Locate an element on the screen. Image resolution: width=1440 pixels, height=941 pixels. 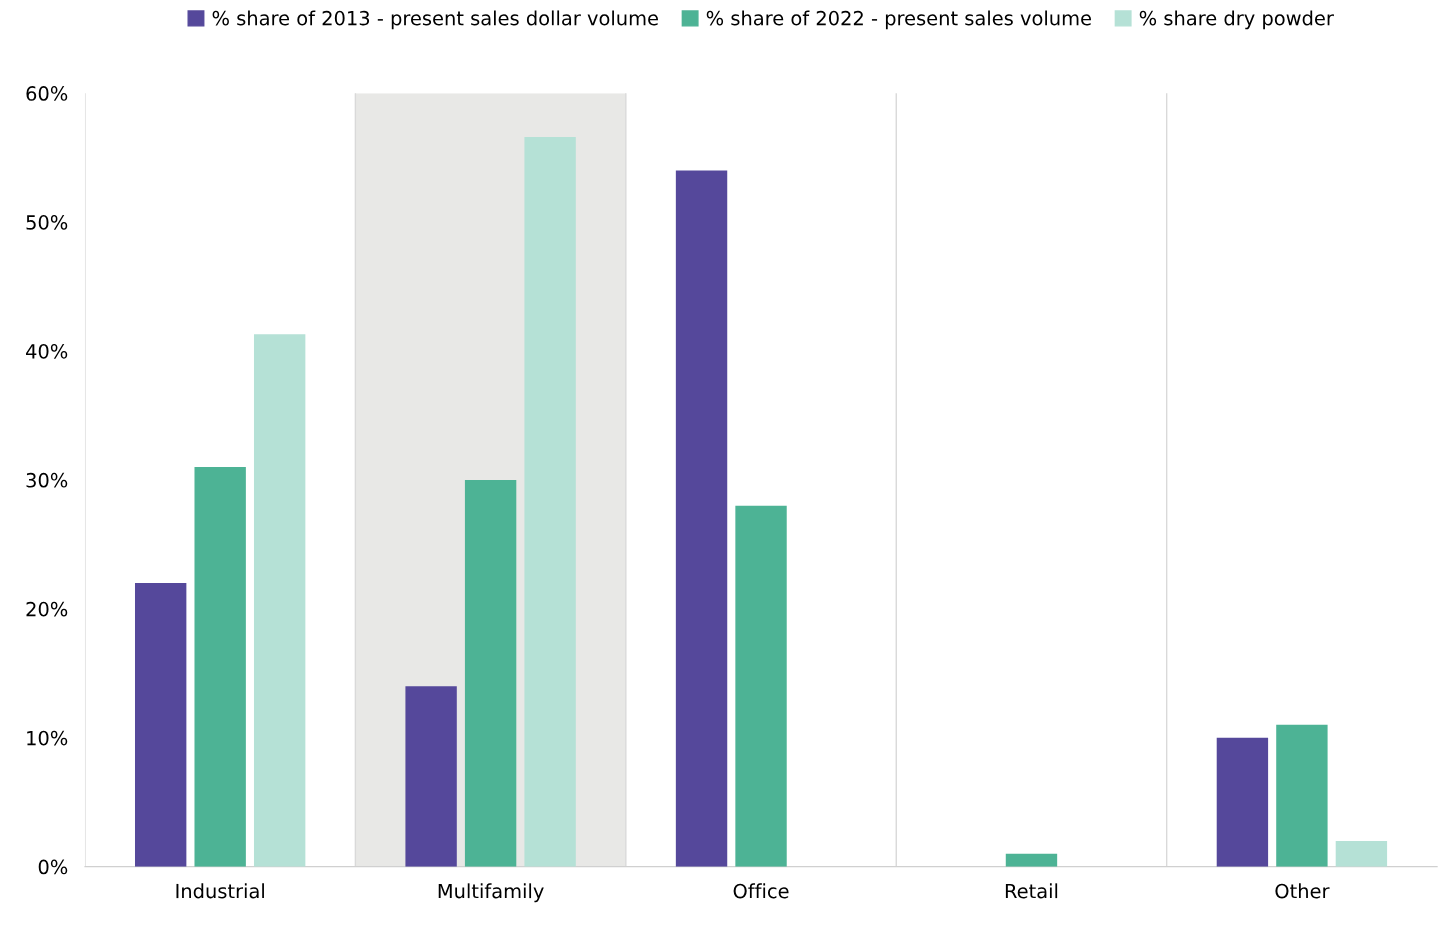
x-tick-label: Industrial is located at coordinates (220, 891).